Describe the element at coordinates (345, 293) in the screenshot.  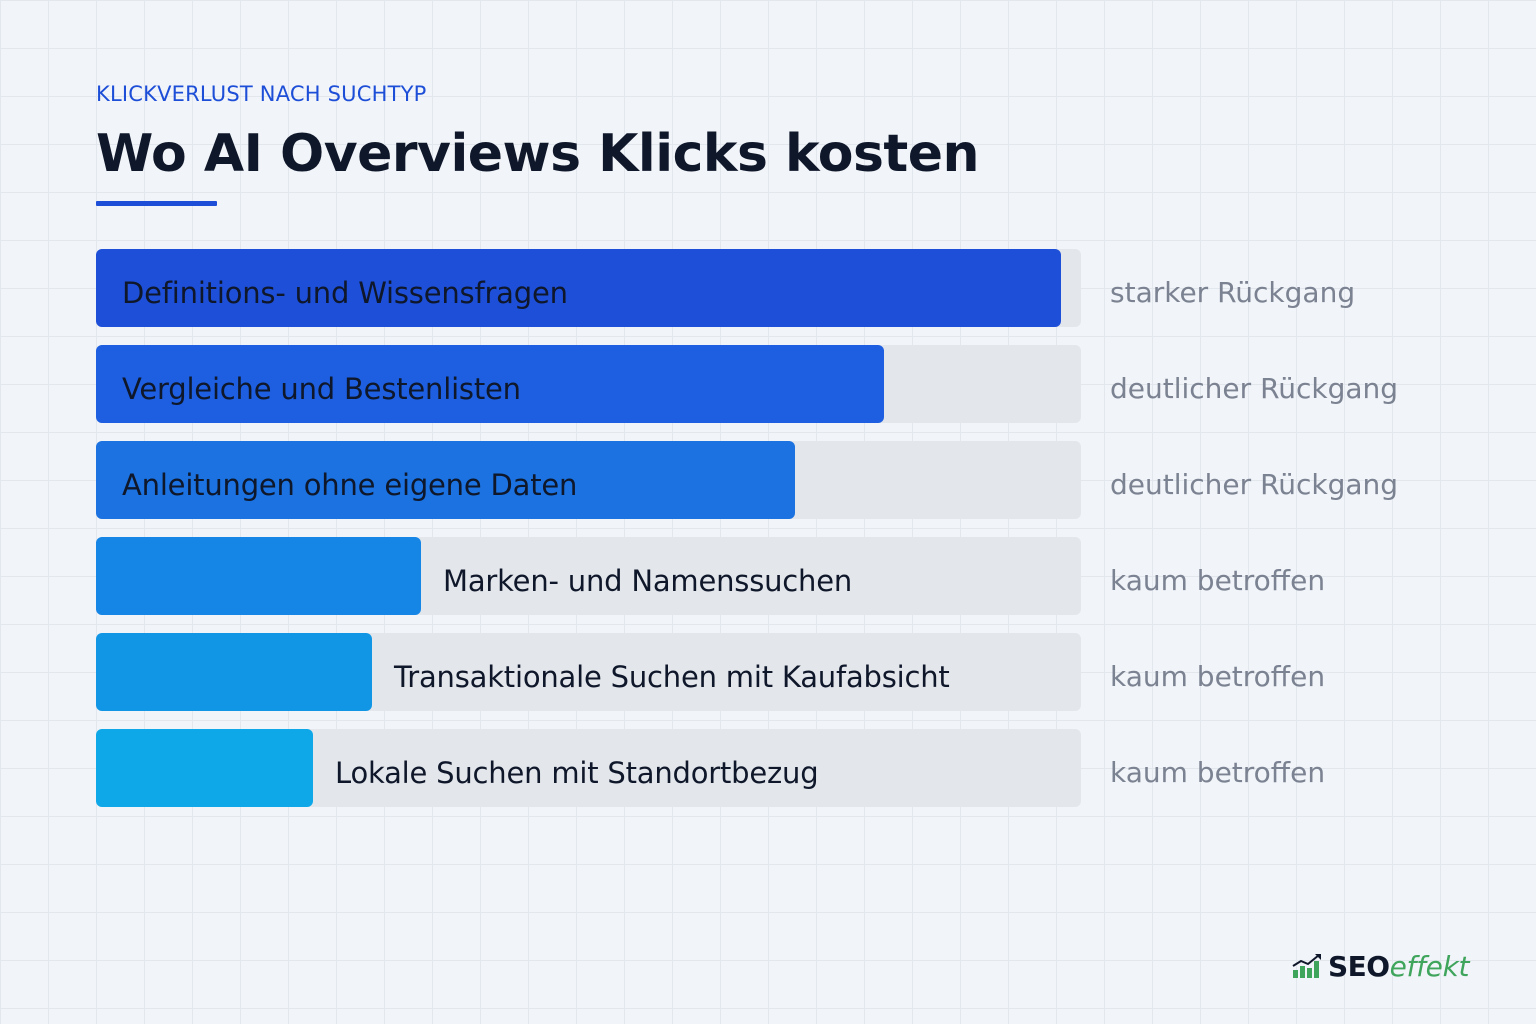
I see `bar-label: Definitions- und Wissensfragen` at that location.